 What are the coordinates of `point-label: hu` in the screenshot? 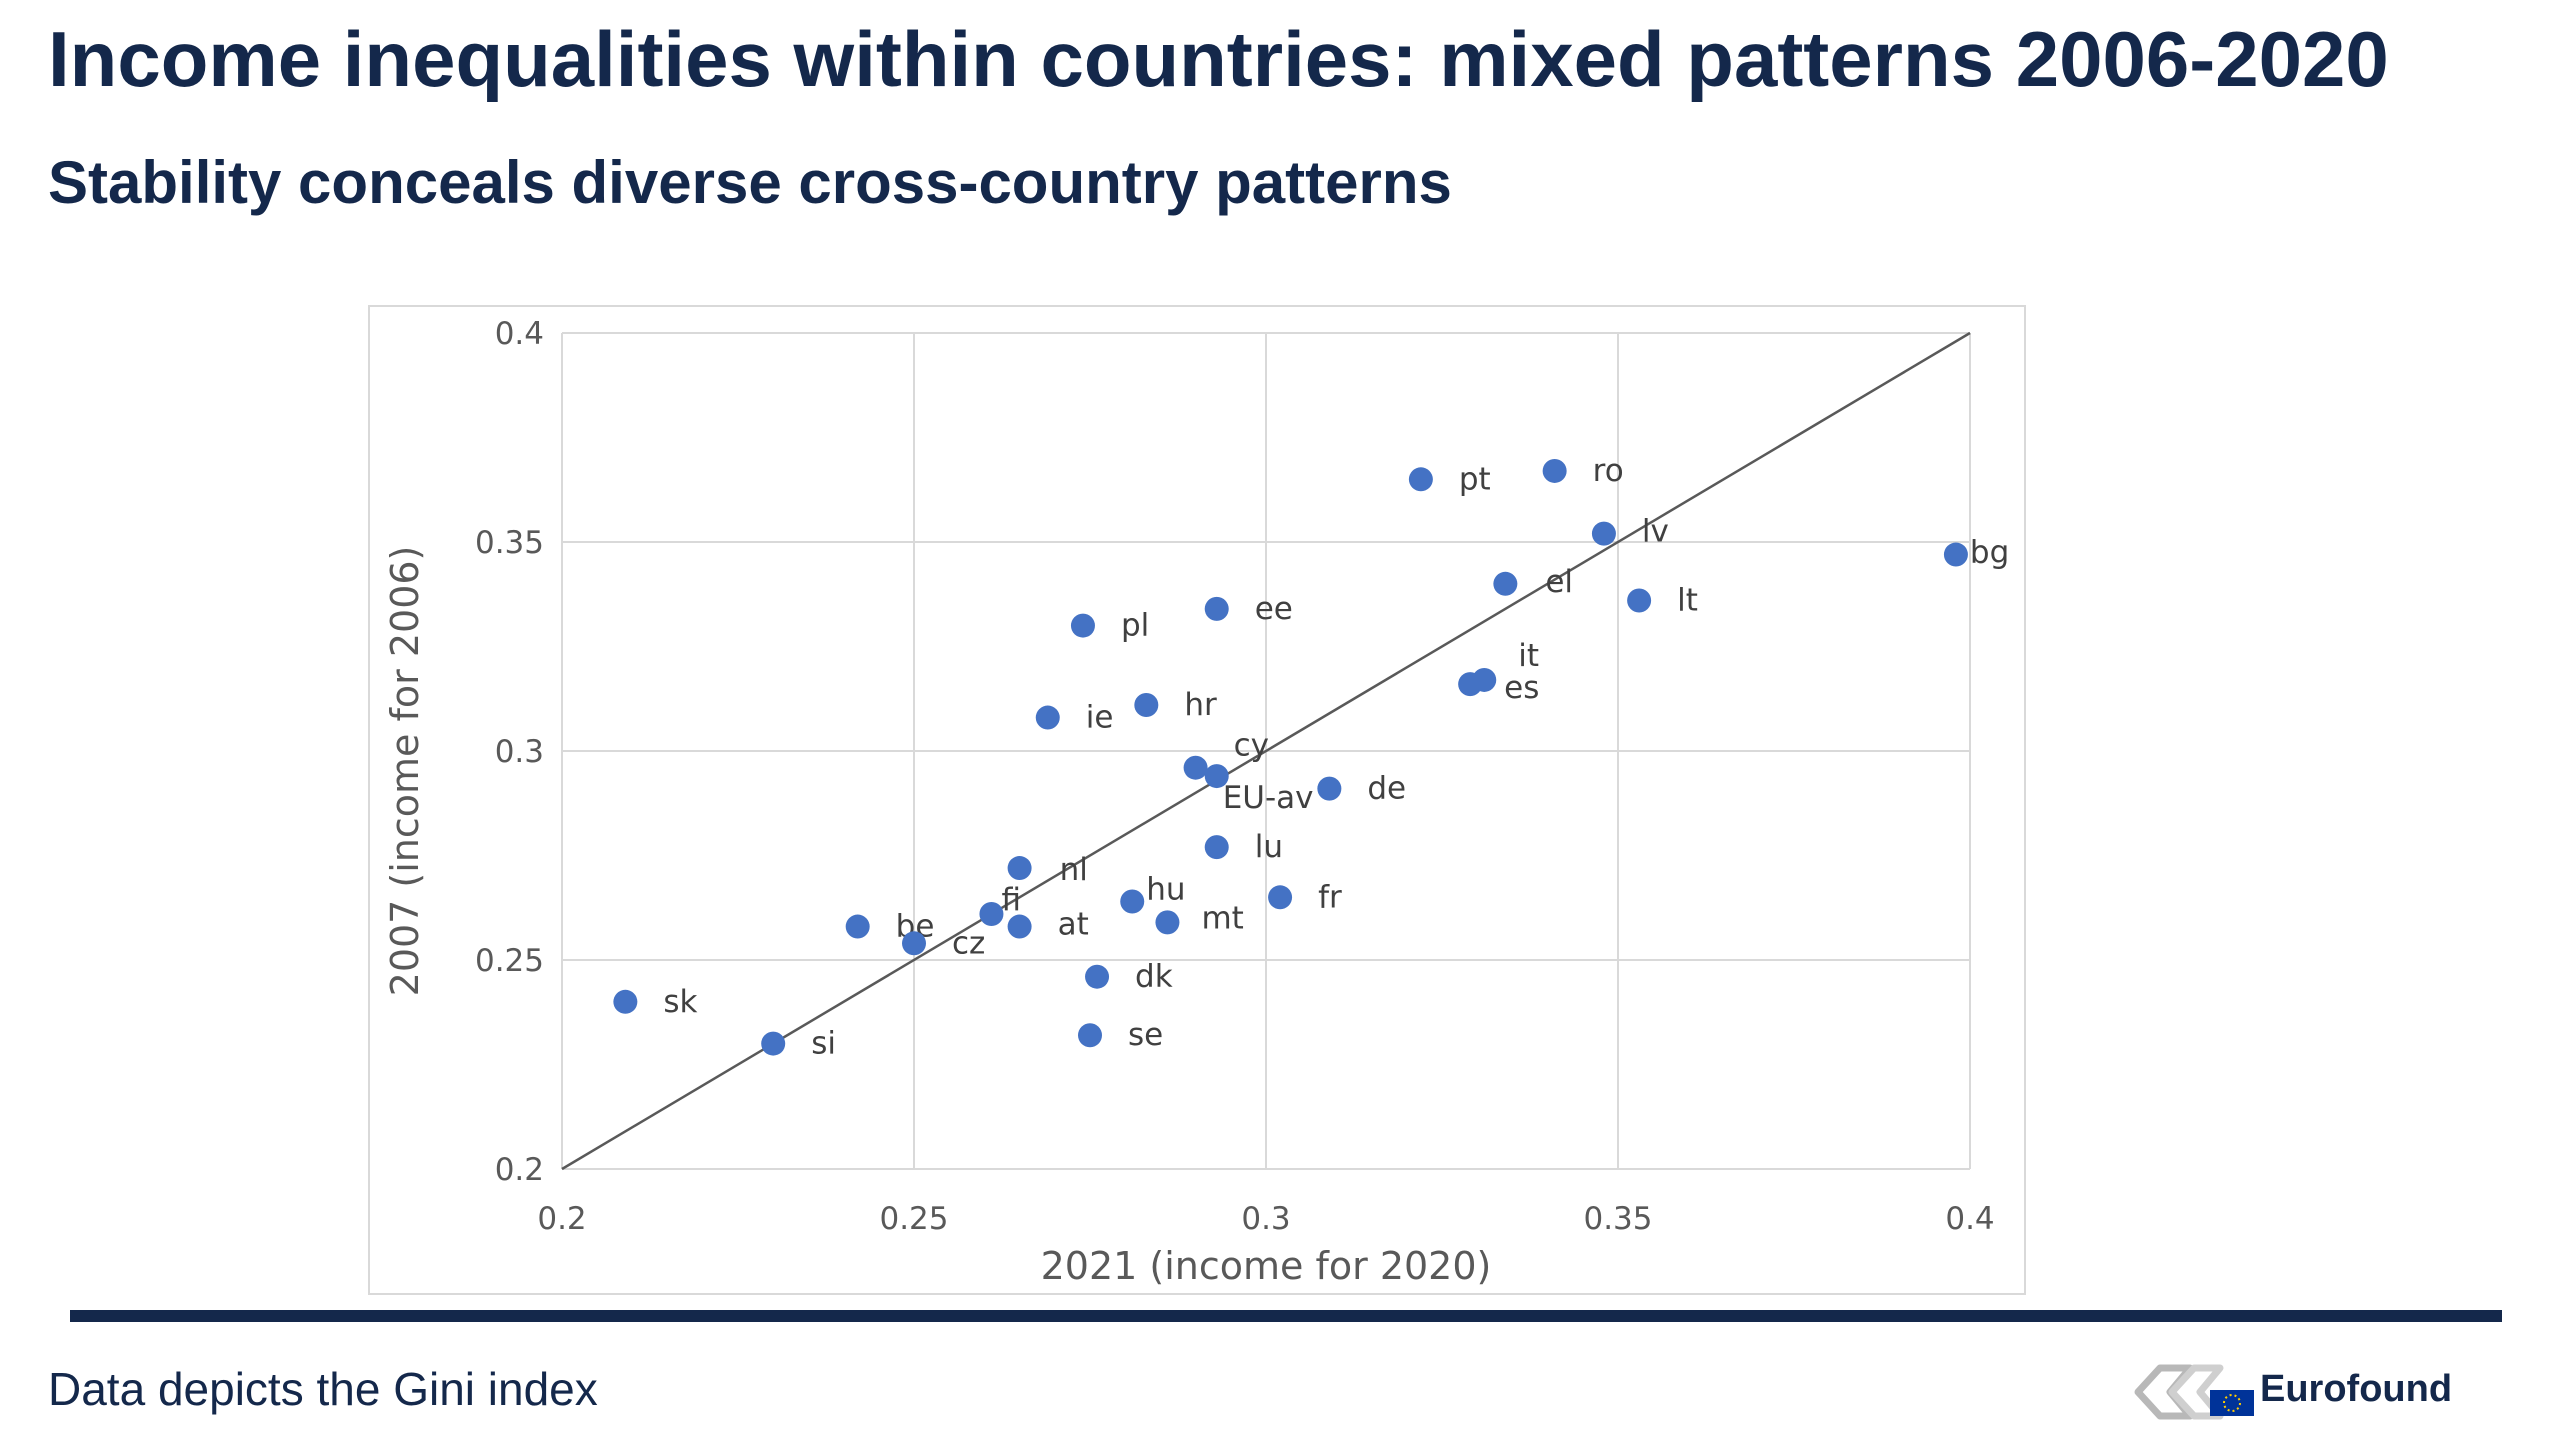 It's located at (1165, 889).